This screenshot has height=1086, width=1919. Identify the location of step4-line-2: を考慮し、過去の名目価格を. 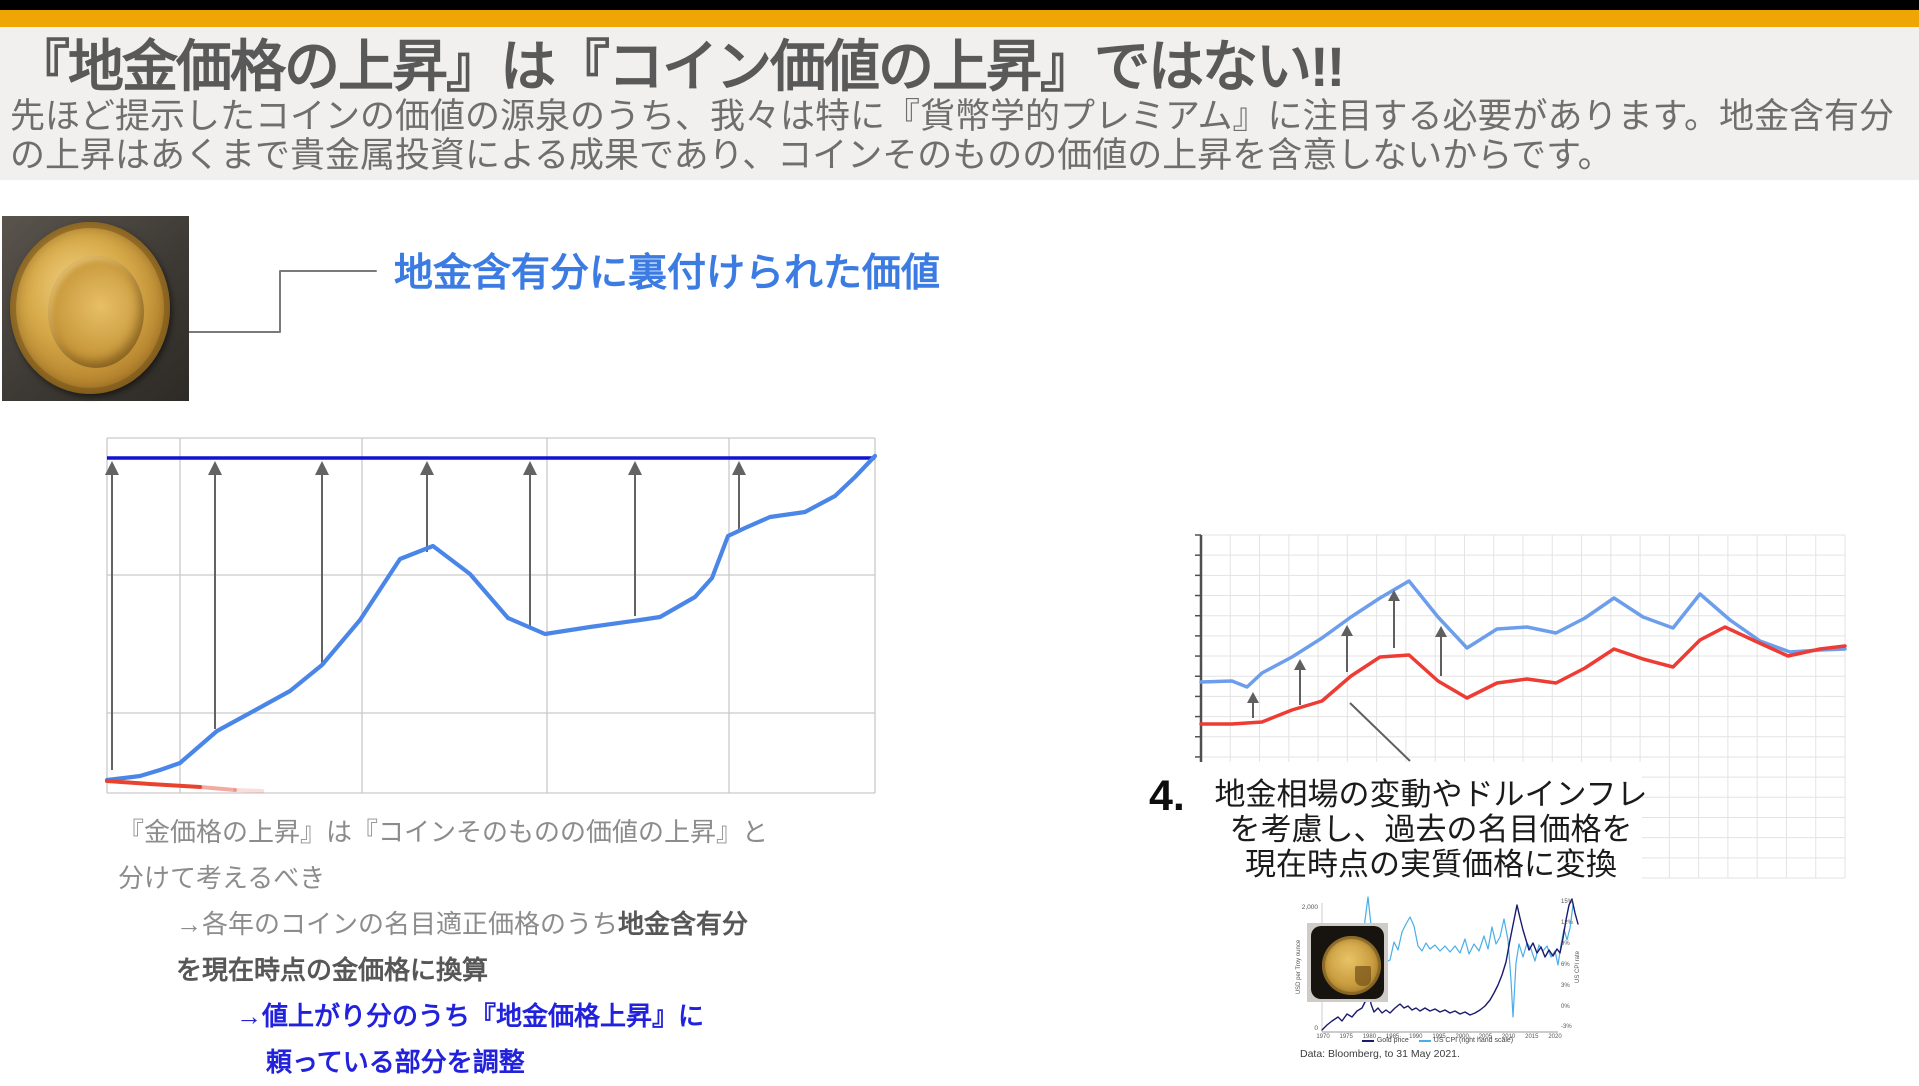
(1431, 829).